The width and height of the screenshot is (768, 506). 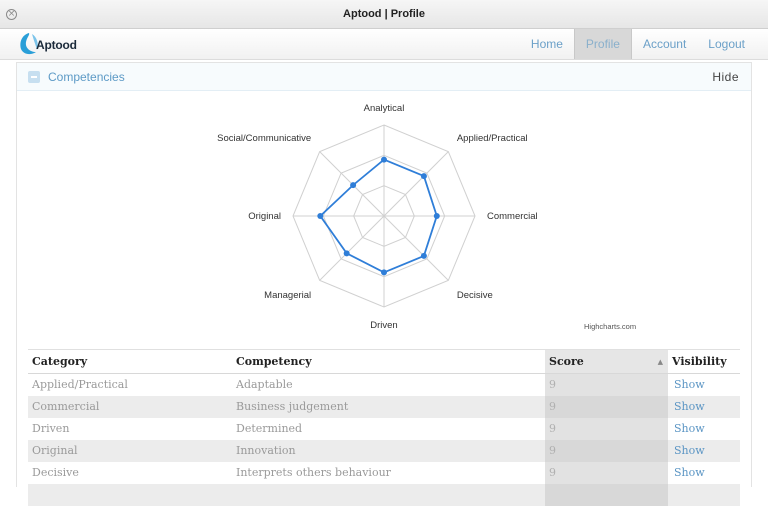 I want to click on nav-account: Account, so click(x=664, y=44).